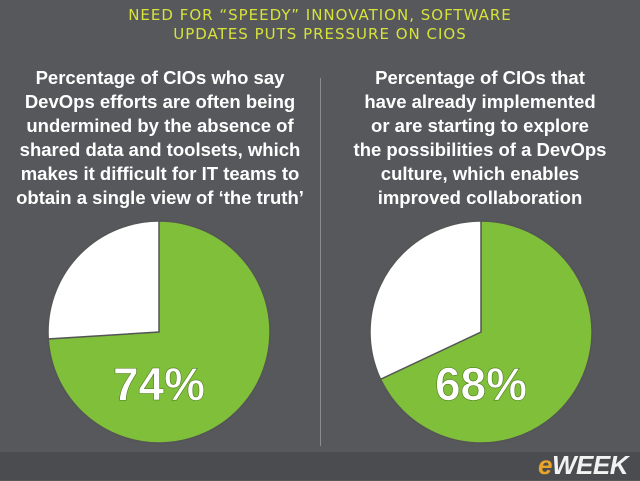 This screenshot has height=481, width=640. I want to click on left-caption-line: DevOps efforts are often being, so click(160, 101).